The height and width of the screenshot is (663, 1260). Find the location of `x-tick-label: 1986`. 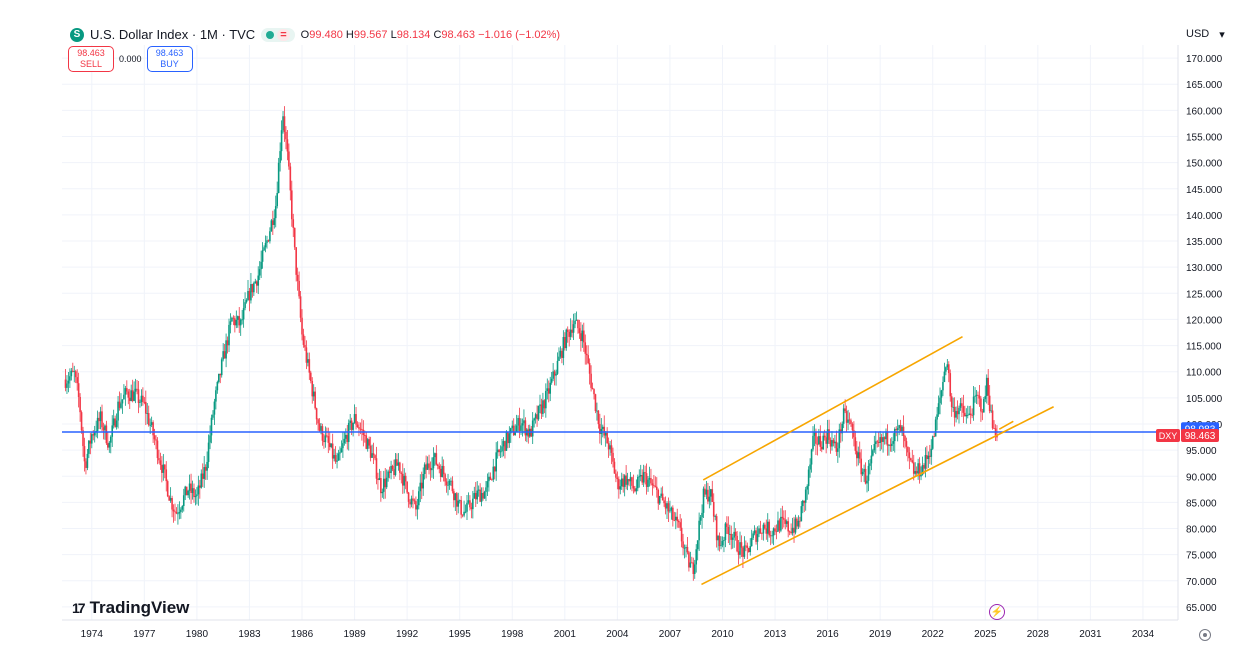

x-tick-label: 1986 is located at coordinates (302, 634).